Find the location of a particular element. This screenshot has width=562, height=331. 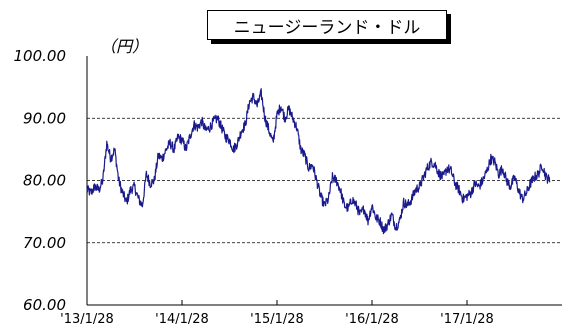

y-tick-label: 80.00 is located at coordinates (44, 181).